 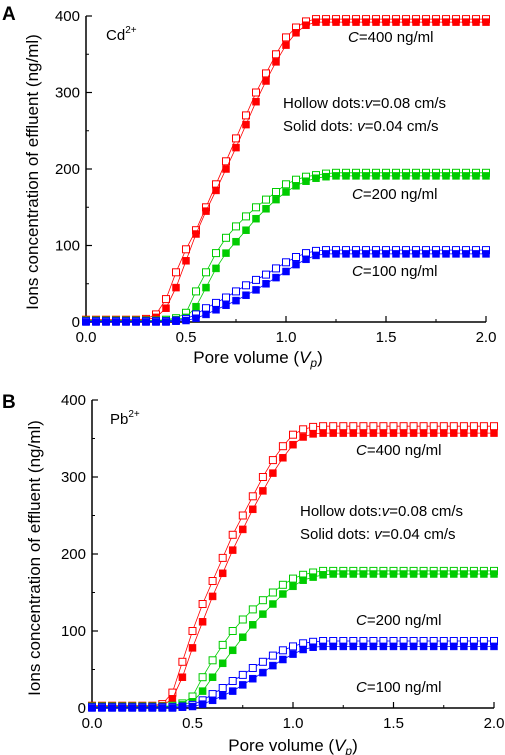 What do you see at coordinates (9, 402) in the screenshot?
I see `panel-letter-b: B` at bounding box center [9, 402].